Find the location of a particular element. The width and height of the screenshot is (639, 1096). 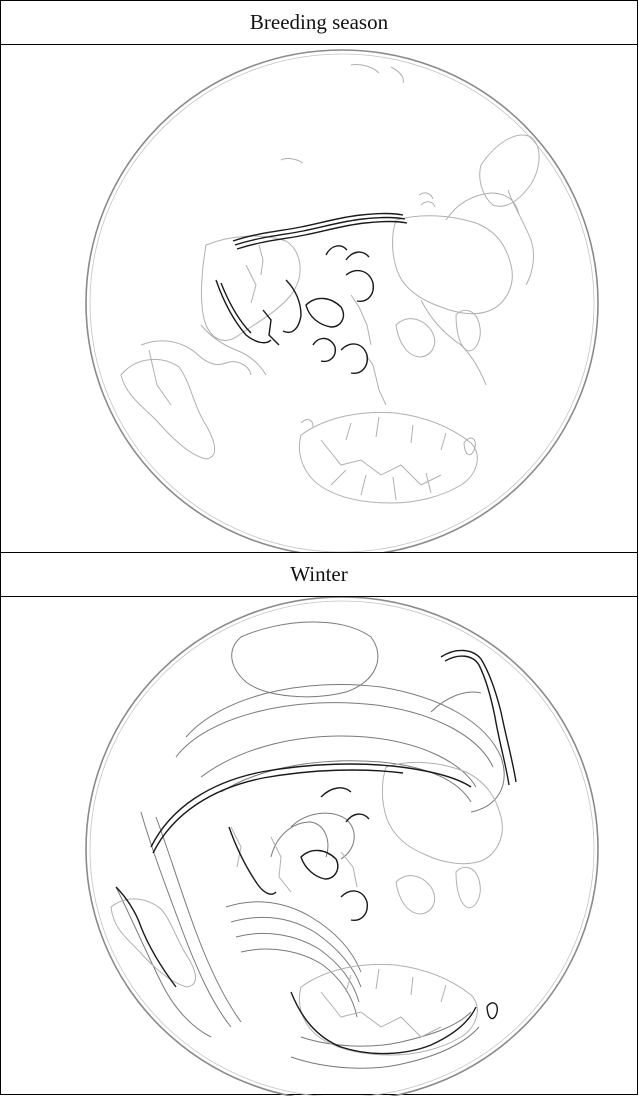

panel-title-breeding: Breeding season is located at coordinates (319, 23).